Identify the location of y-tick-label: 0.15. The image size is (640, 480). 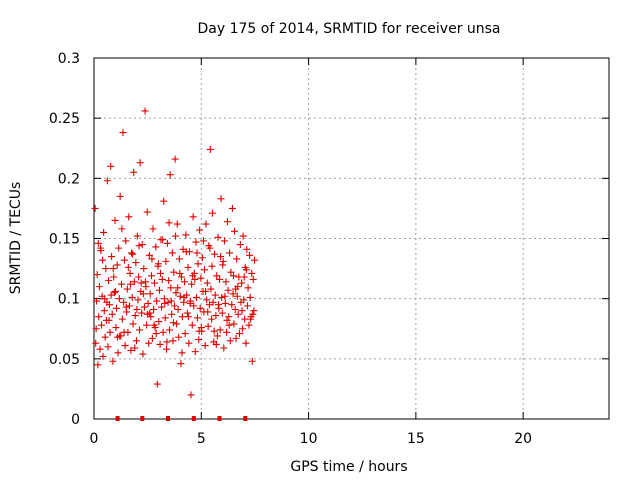
(64, 240).